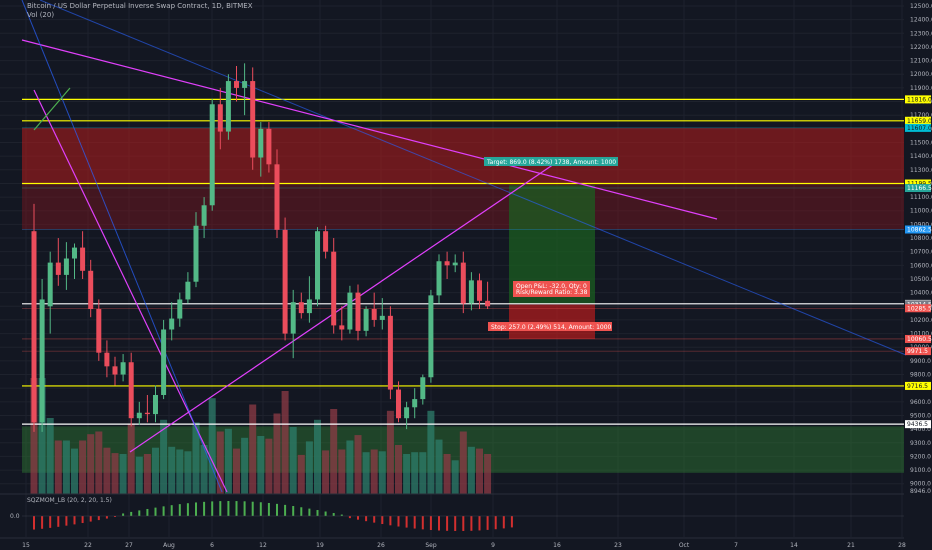 The height and width of the screenshot is (550, 932). Describe the element at coordinates (921, 170) in the screenshot. I see `y-tick-label: 11300.0` at that location.